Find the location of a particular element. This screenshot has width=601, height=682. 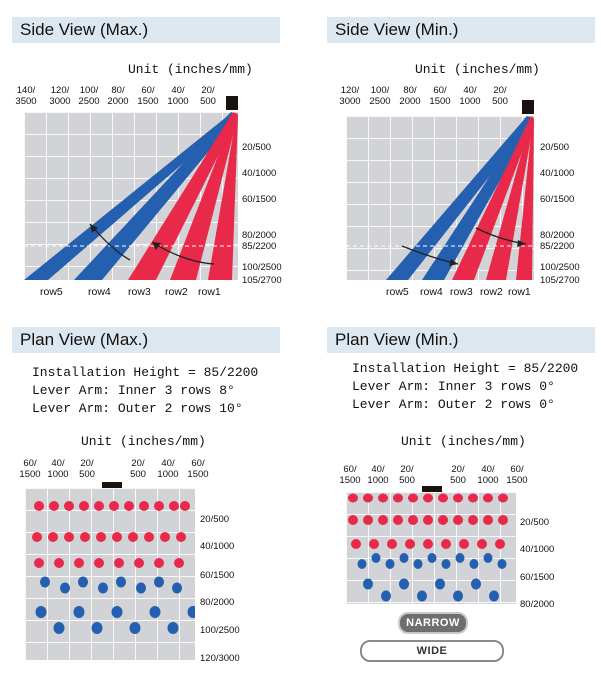

side-max-x-tick: 100/2500 is located at coordinates (89, 96).